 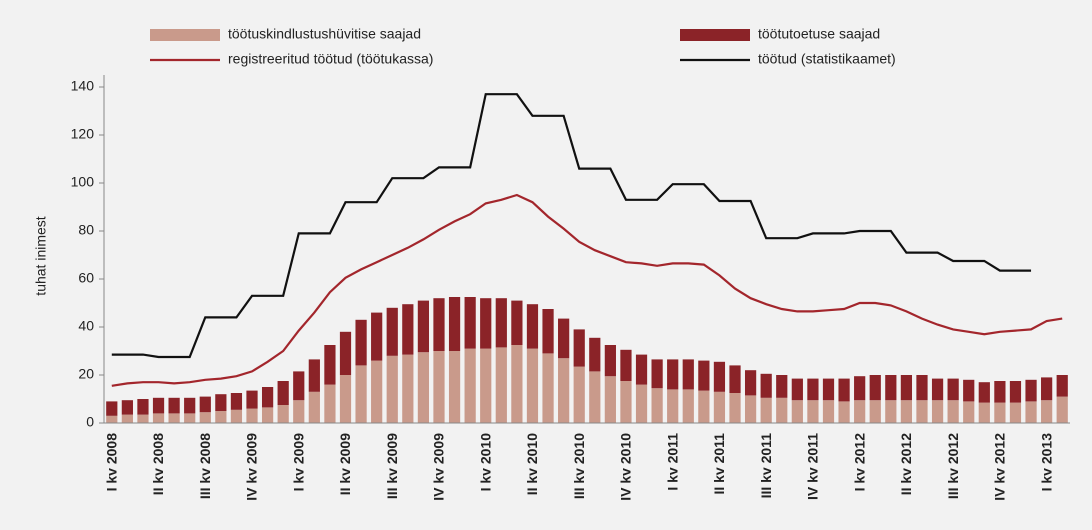 What do you see at coordinates (324, 34) in the screenshot?
I see `legend-label: töötuskindlustushüvitise saajad` at bounding box center [324, 34].